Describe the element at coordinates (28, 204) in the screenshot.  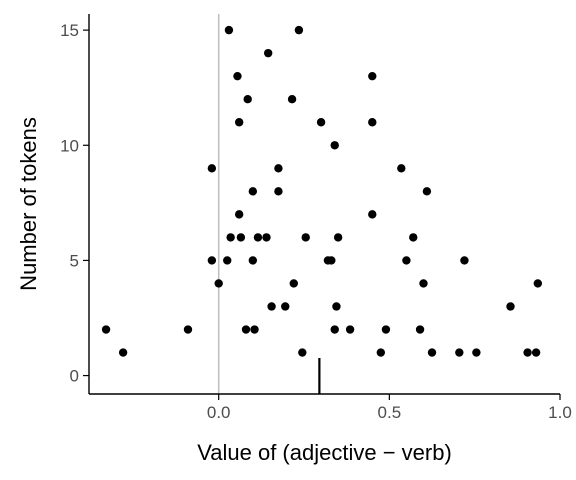
I see `y-axis-title: Number of tokens` at that location.